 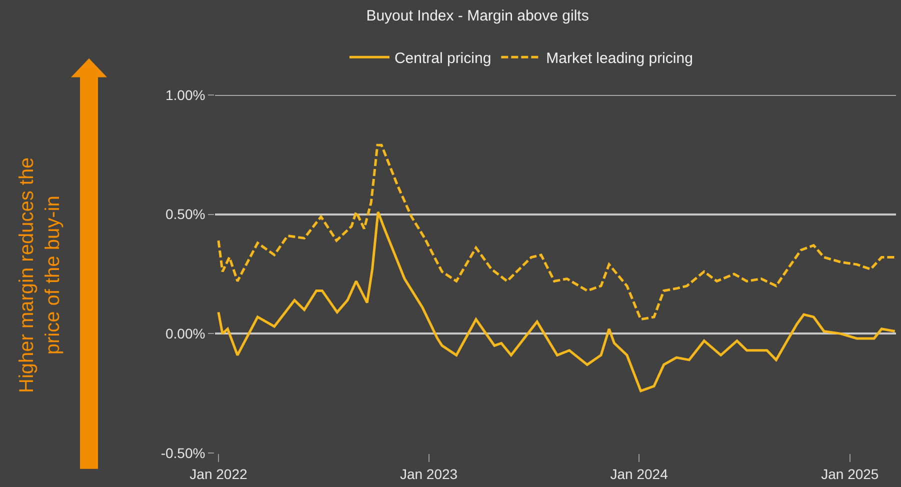 I want to click on legend-label: Market leading pricing, so click(x=619, y=59).